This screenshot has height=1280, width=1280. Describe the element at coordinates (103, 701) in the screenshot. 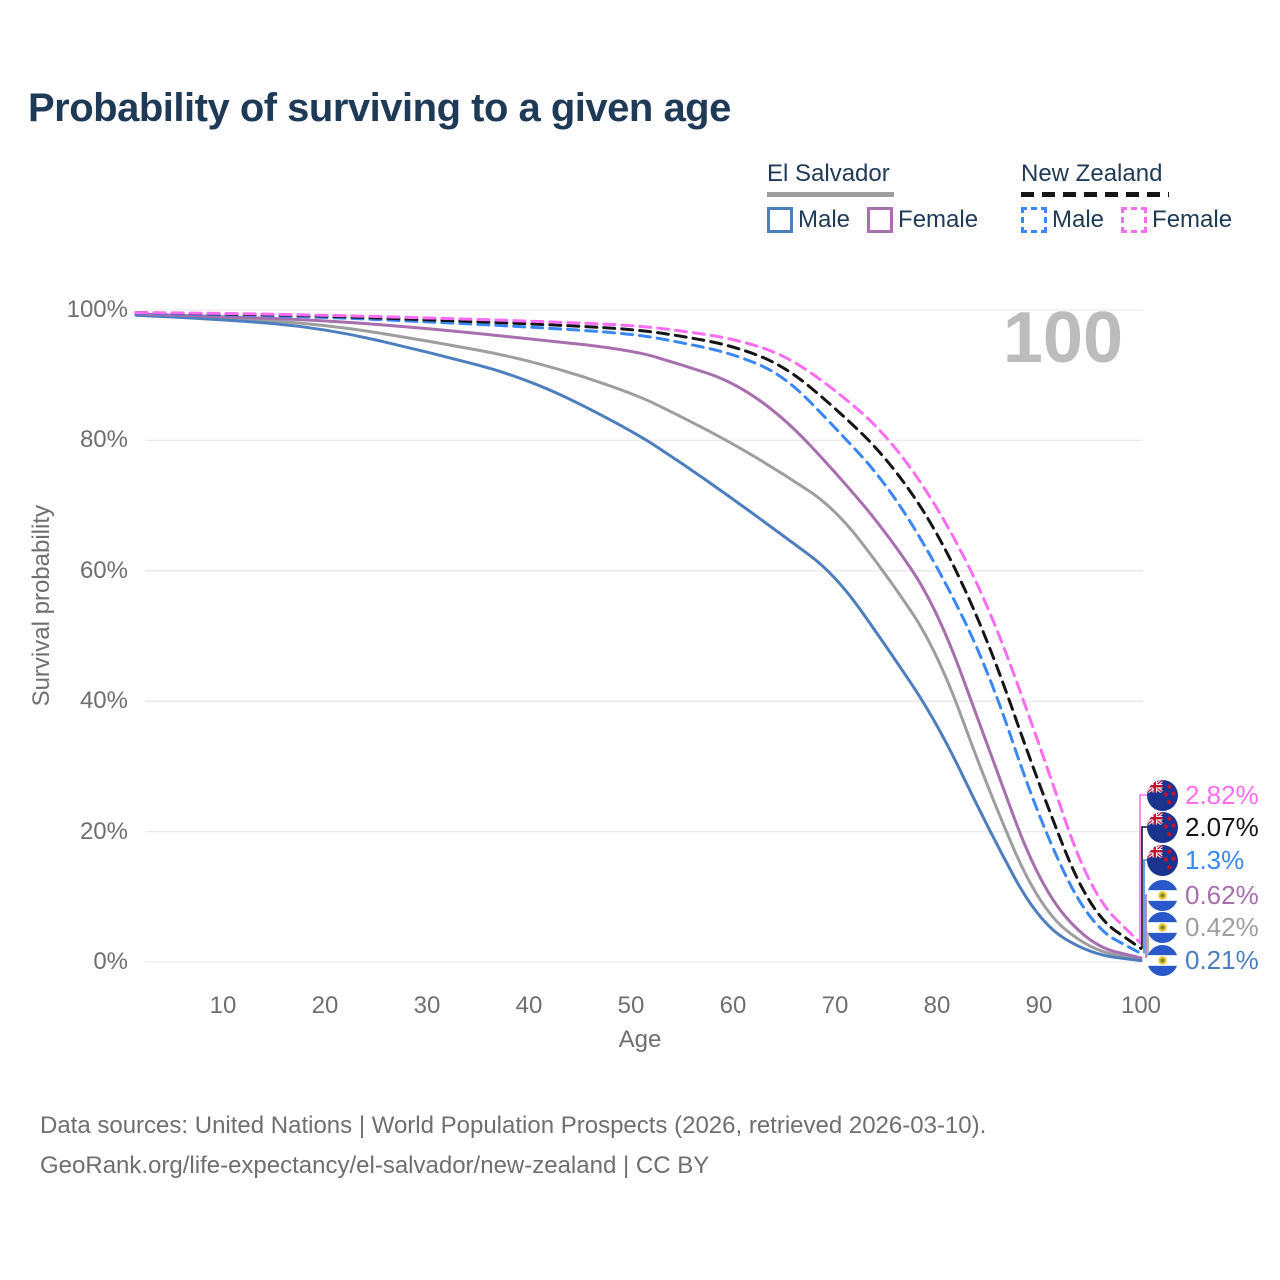

I see `y-axis-tick-label: 40%` at that location.